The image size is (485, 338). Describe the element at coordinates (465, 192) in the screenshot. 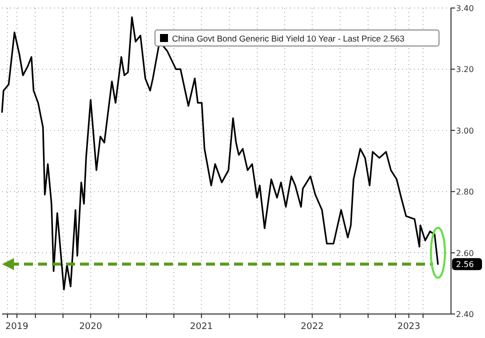

I see `y-tick-label: 2.80` at that location.